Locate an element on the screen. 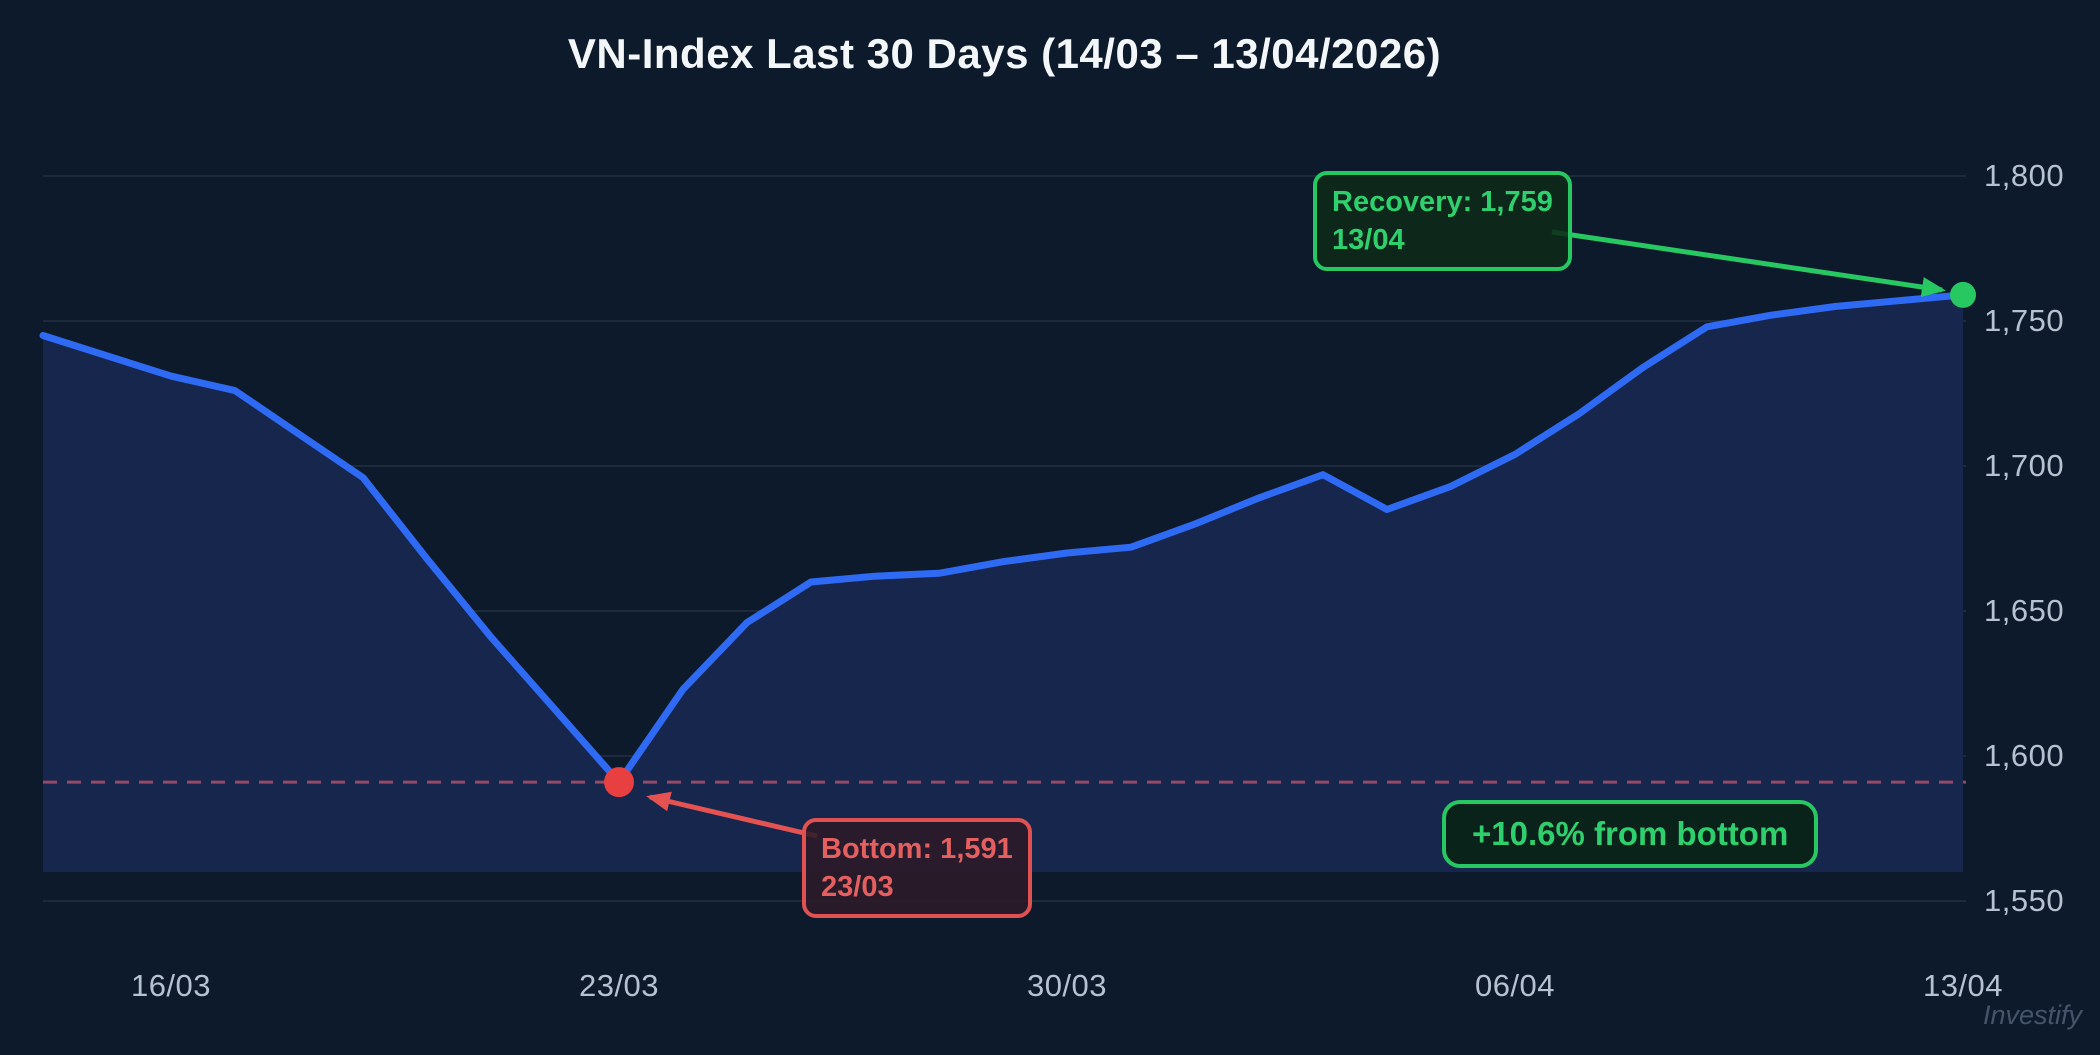 The image size is (2100, 1055). recovery-annotation-box: Recovery: 1,759 13/04 is located at coordinates (1442, 221).